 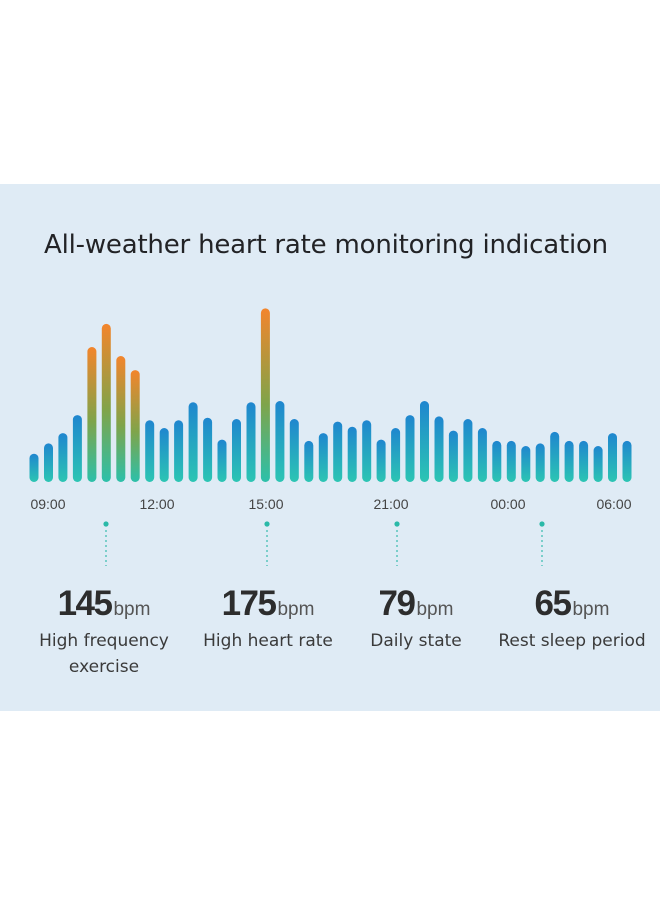 I want to click on stat-value: 145, so click(x=85, y=603).